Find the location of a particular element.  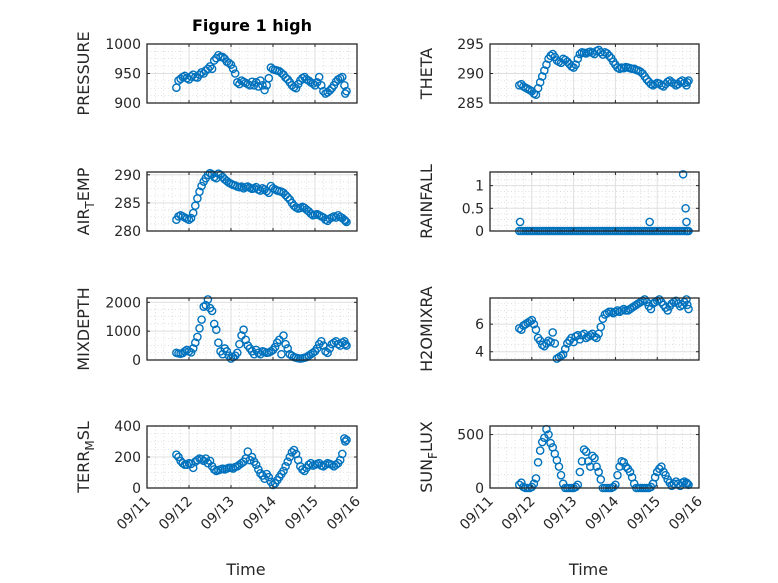

y-tick-label: 950 is located at coordinates (127, 75).